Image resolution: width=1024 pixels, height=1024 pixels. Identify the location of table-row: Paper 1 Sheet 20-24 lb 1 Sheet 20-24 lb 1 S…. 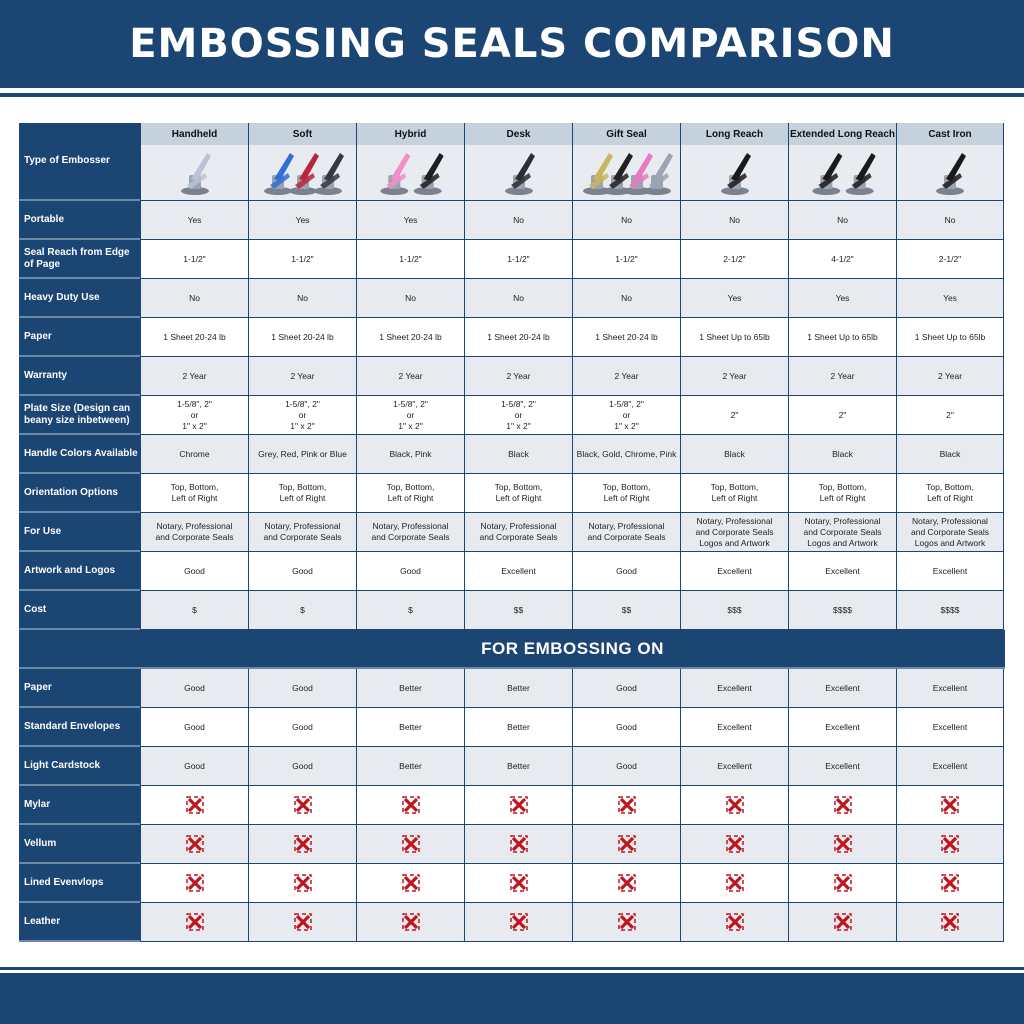
(512, 337).